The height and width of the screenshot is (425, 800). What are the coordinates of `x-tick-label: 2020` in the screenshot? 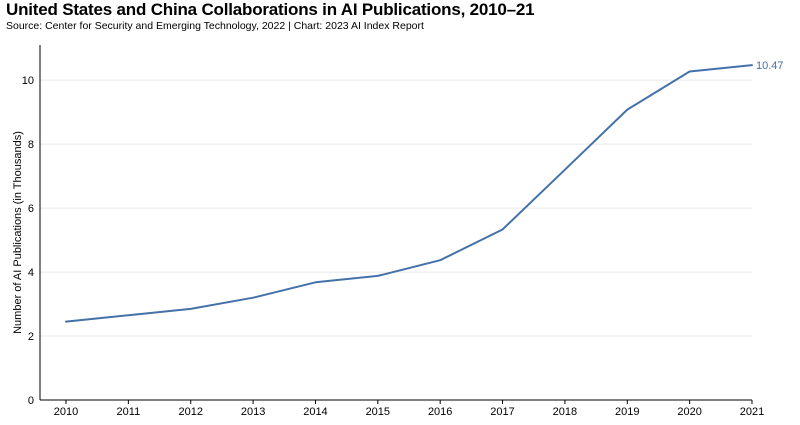 It's located at (689, 412).